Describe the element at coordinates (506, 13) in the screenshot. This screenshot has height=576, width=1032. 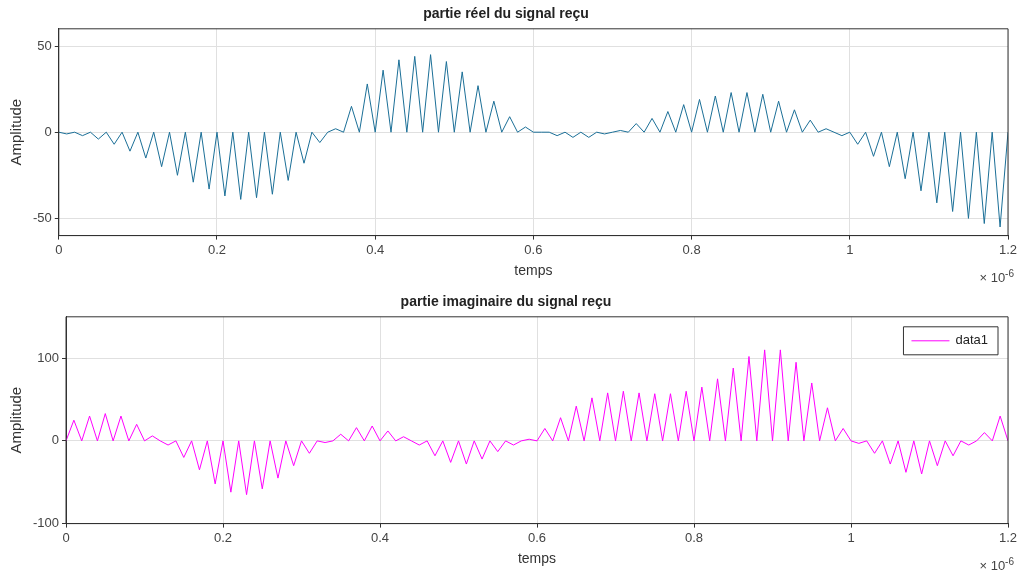
I see `chart-title: partie réel du signal reçu` at that location.